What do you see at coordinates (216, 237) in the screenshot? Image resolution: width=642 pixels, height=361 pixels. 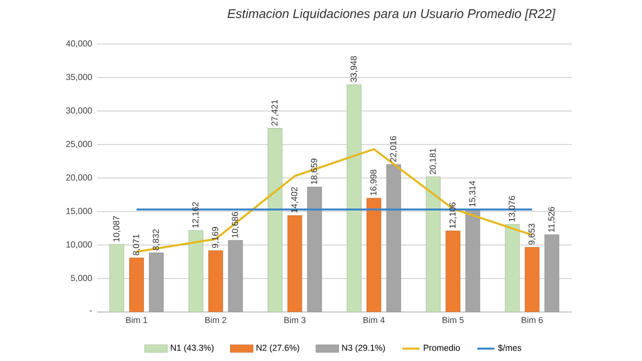 I see `data-label: 9,169` at bounding box center [216, 237].